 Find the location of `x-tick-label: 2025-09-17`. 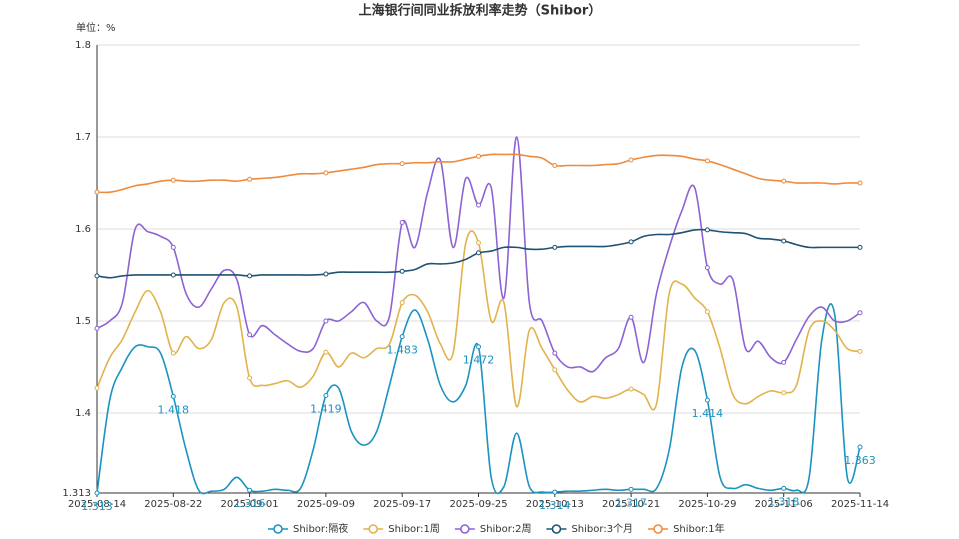

x-tick-label: 2025-09-17 is located at coordinates (402, 504).